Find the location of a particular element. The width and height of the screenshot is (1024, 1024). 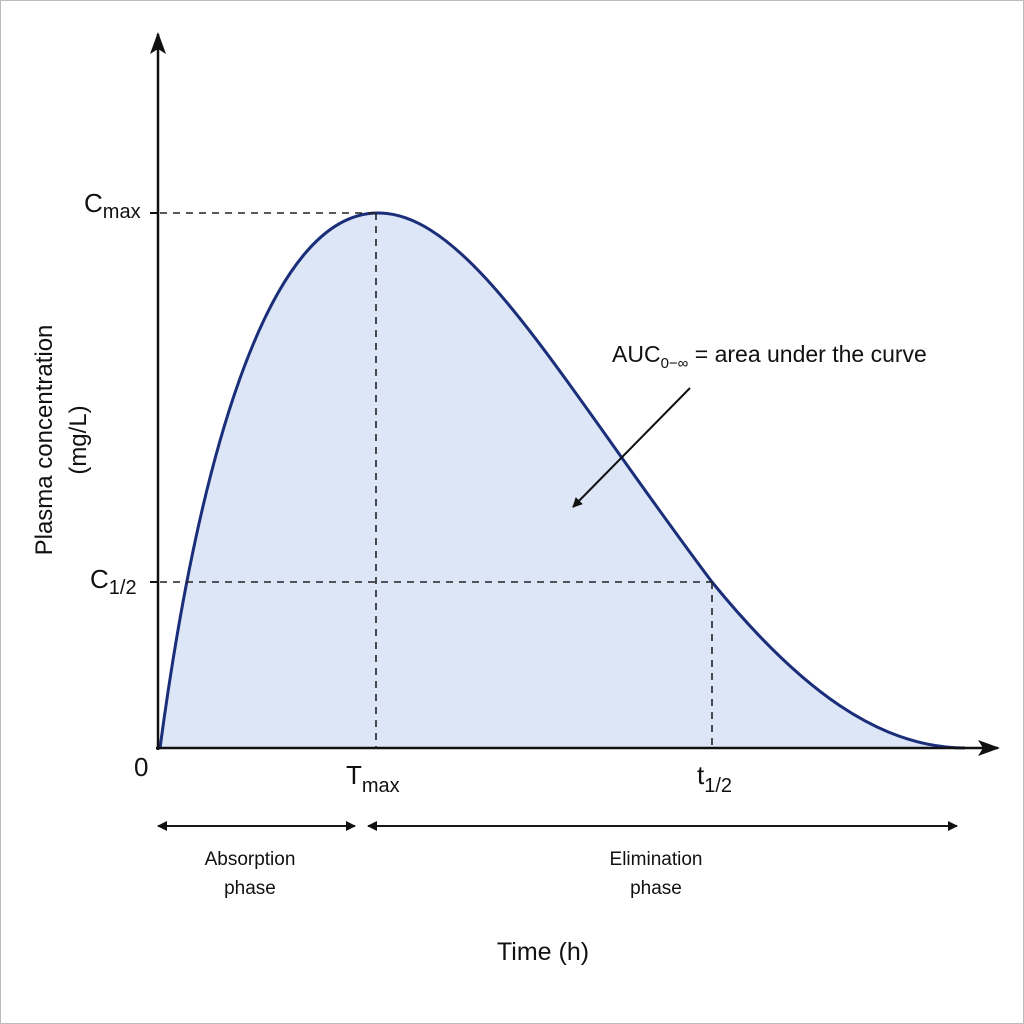

y-title-line: (mg/L) is located at coordinates (78, 439).